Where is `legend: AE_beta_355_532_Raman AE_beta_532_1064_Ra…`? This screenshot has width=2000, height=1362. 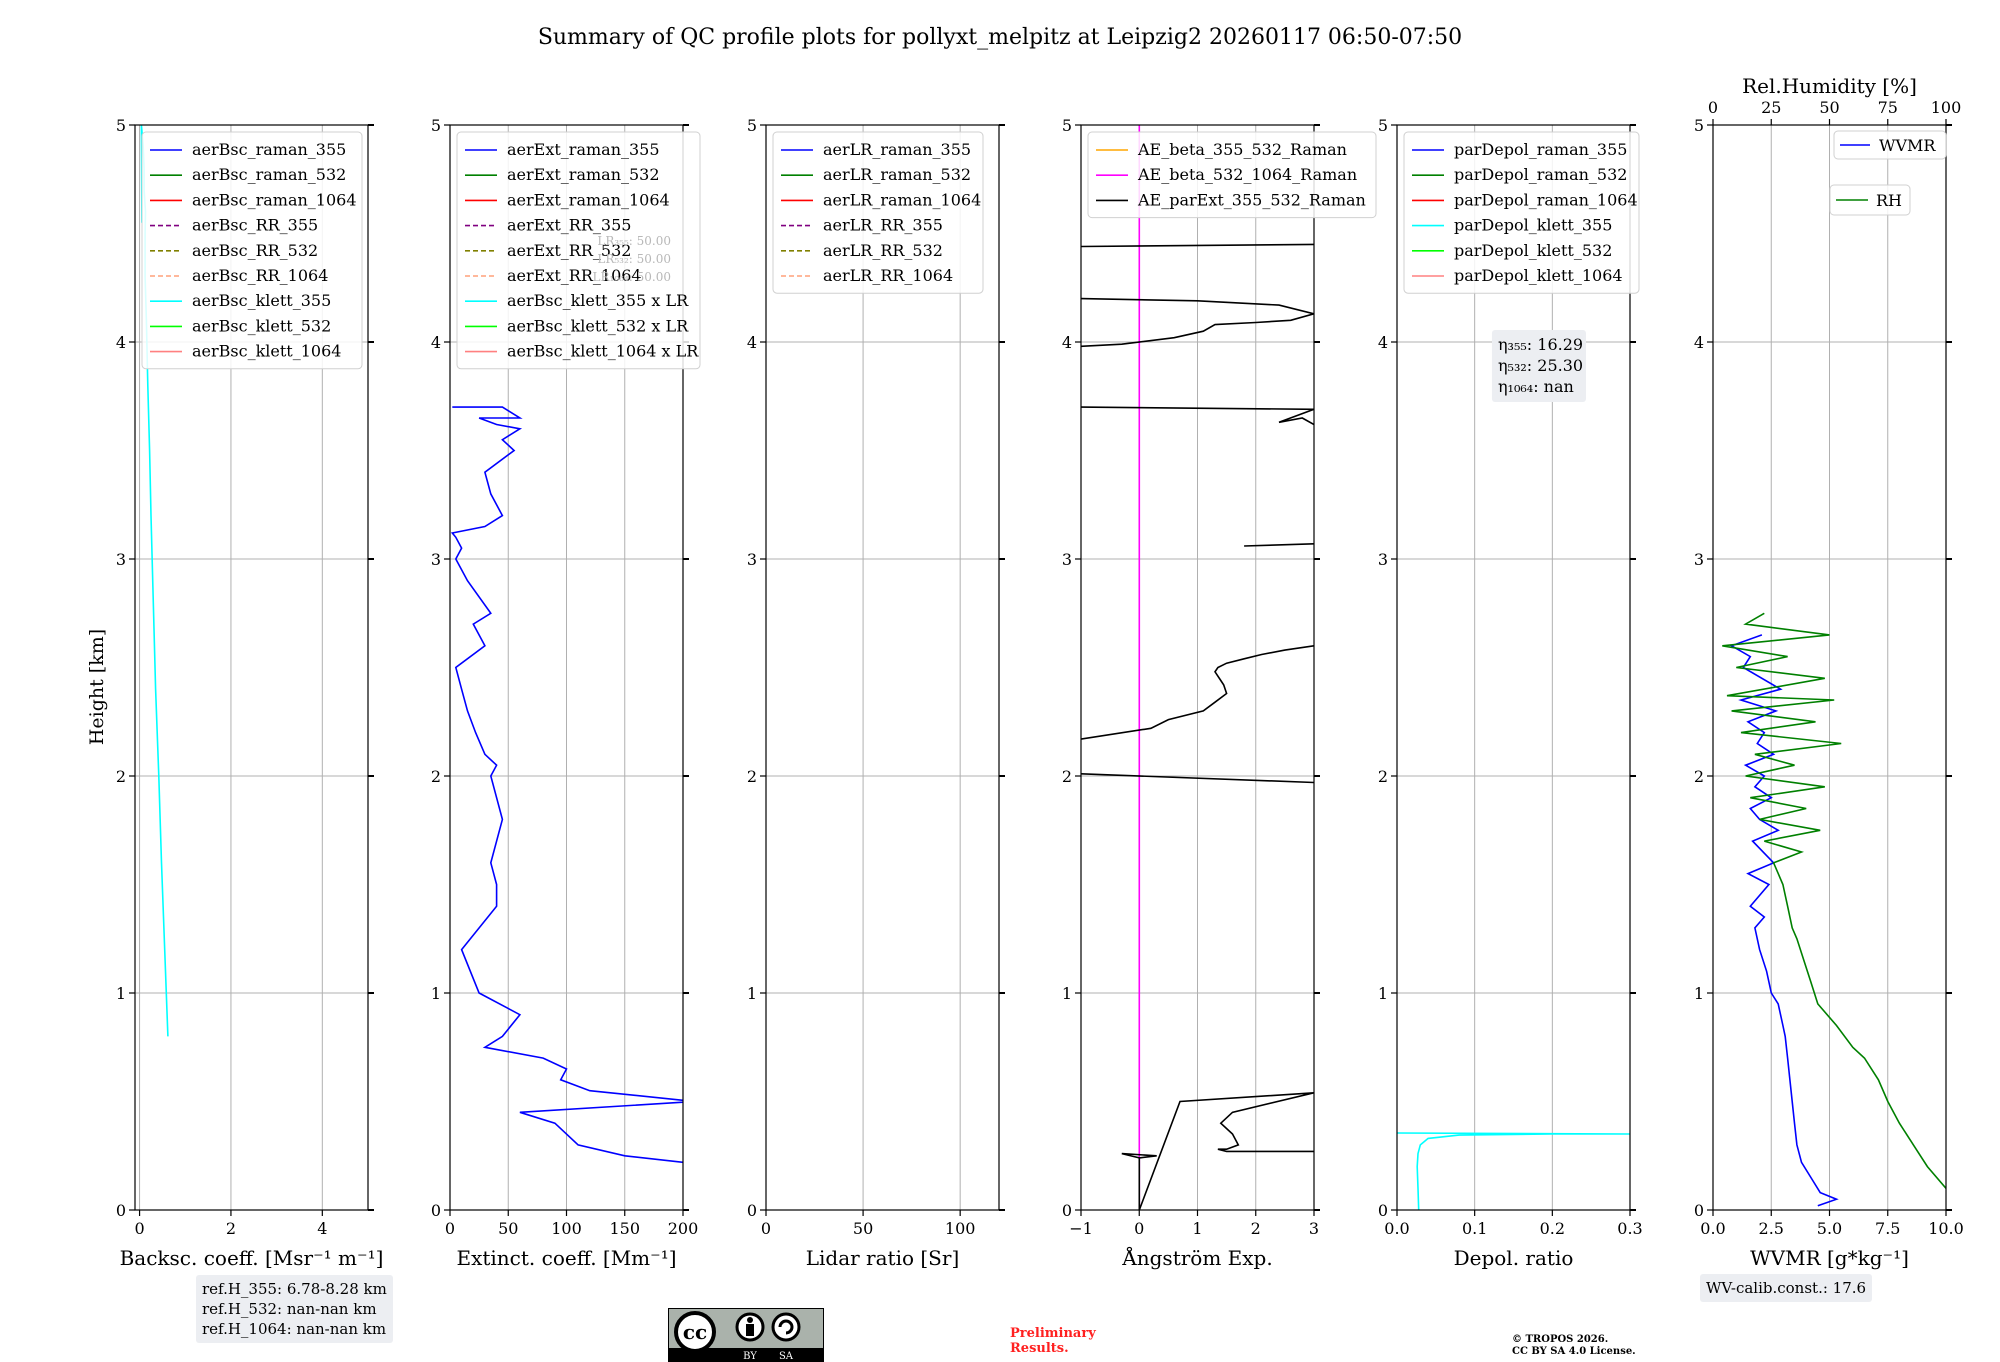
legend: AE_beta_355_532_Raman AE_beta_532_1064_Ra… is located at coordinates (1232, 175).